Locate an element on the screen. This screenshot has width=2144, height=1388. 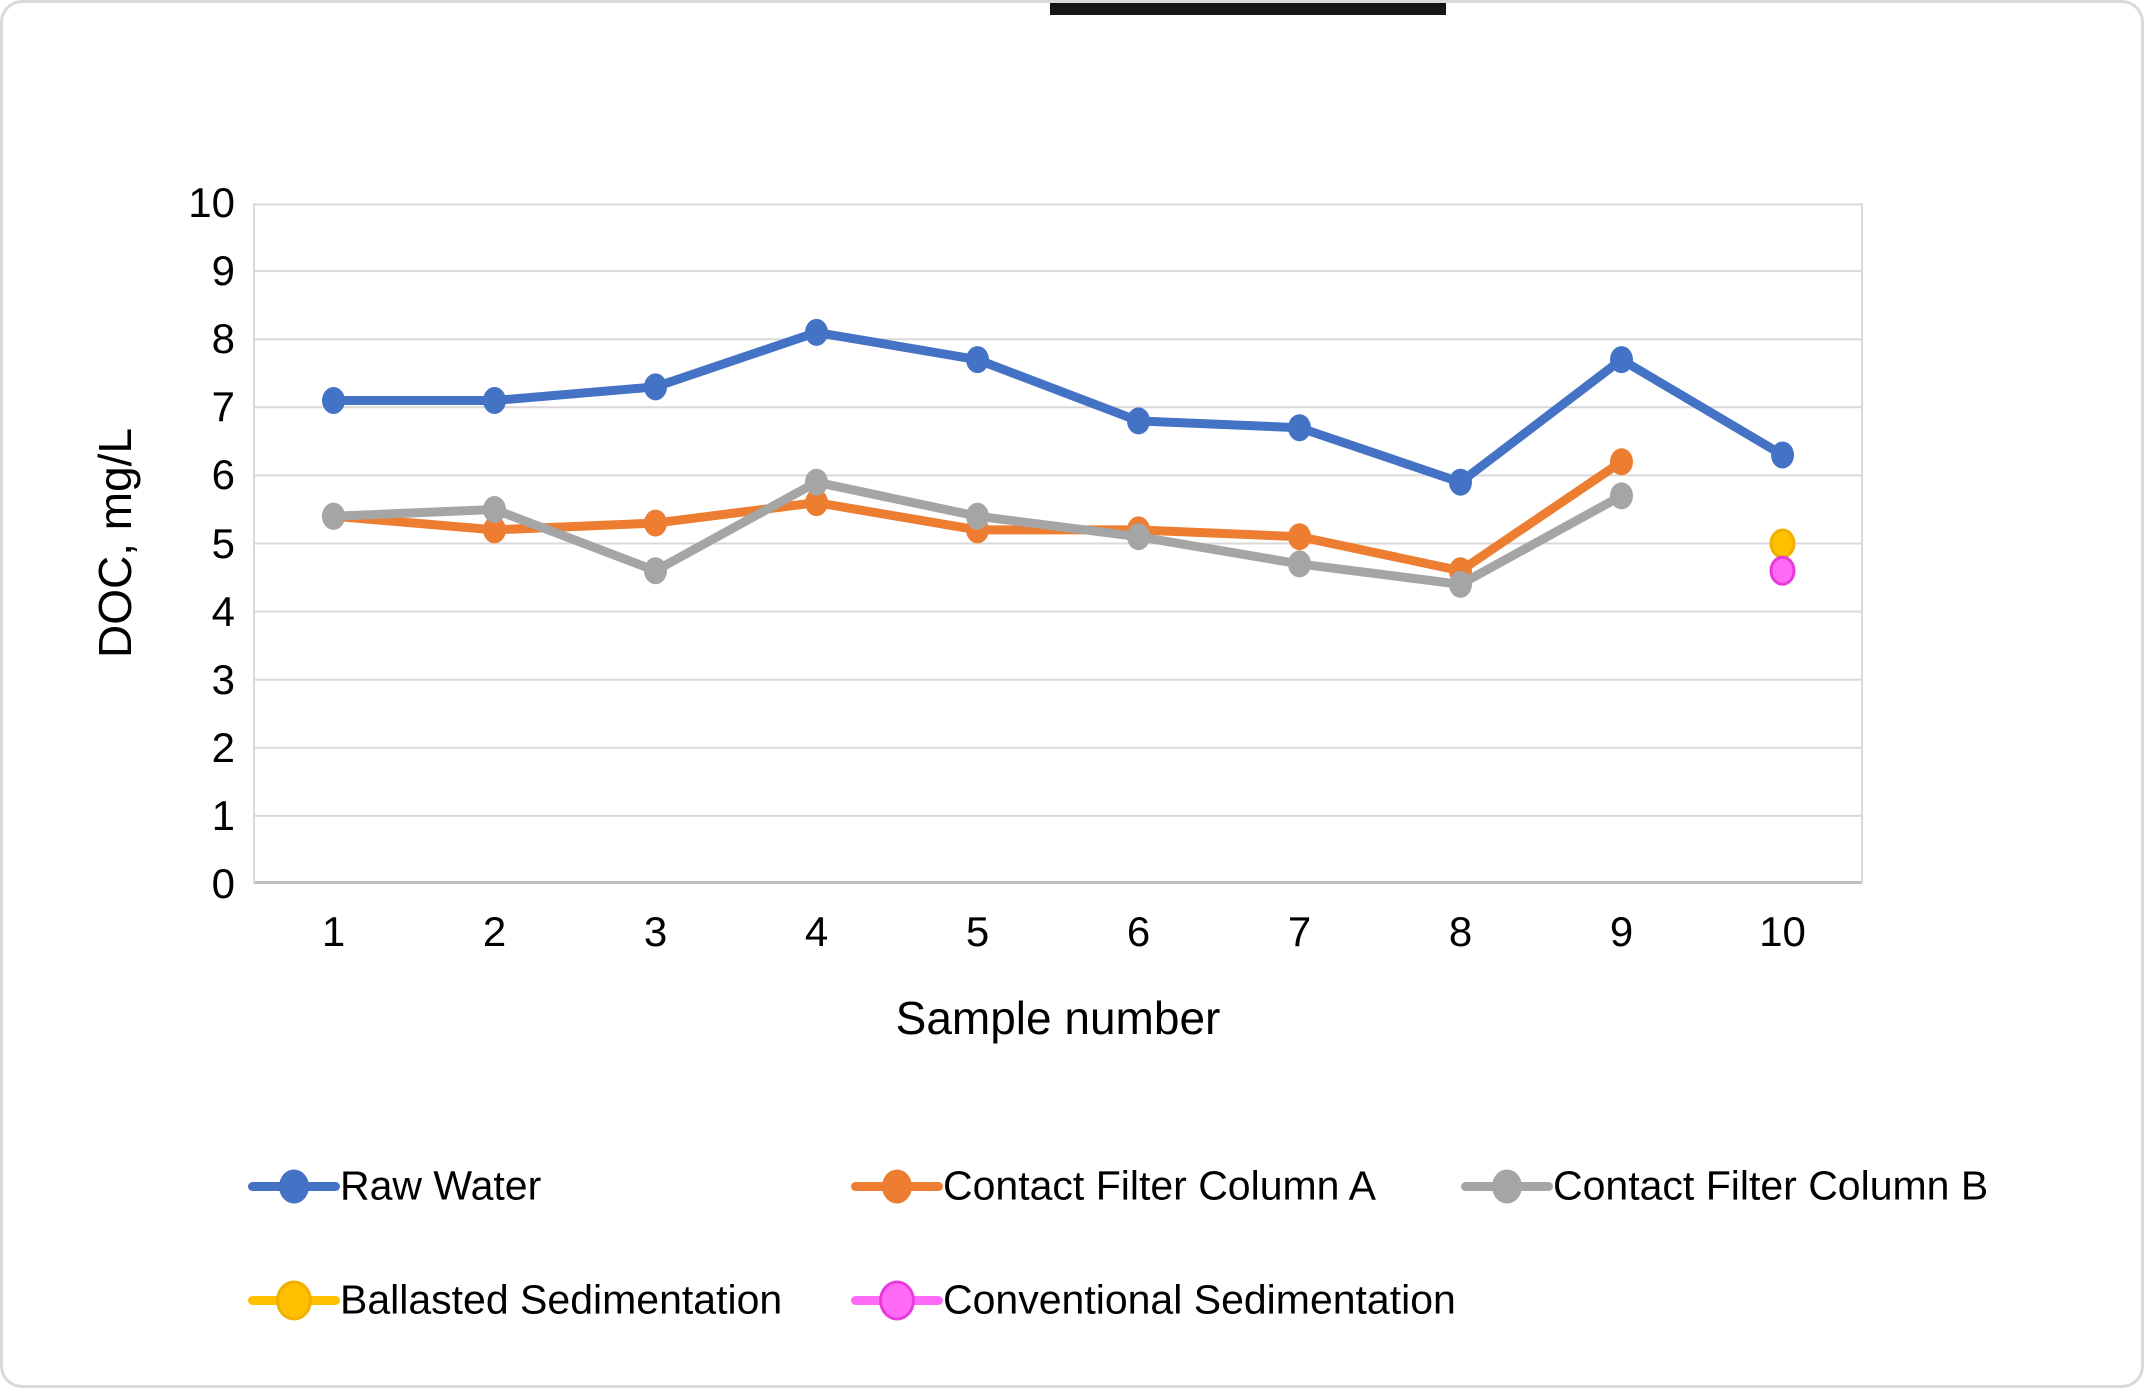
x-tick-label: 10 is located at coordinates (1782, 931).